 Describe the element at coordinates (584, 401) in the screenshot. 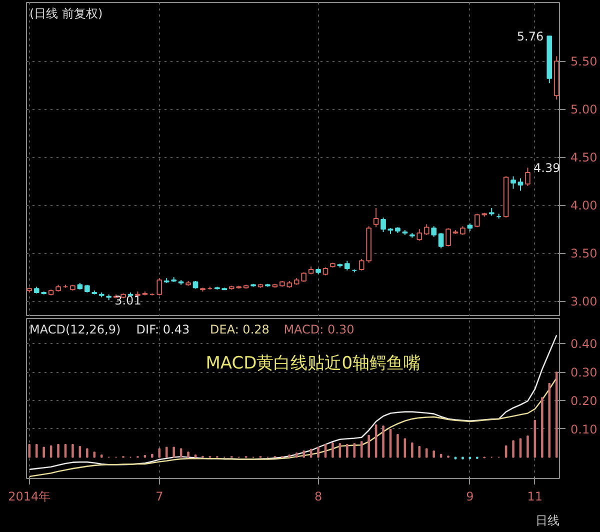

I see `y-tick-label: 0.20` at that location.